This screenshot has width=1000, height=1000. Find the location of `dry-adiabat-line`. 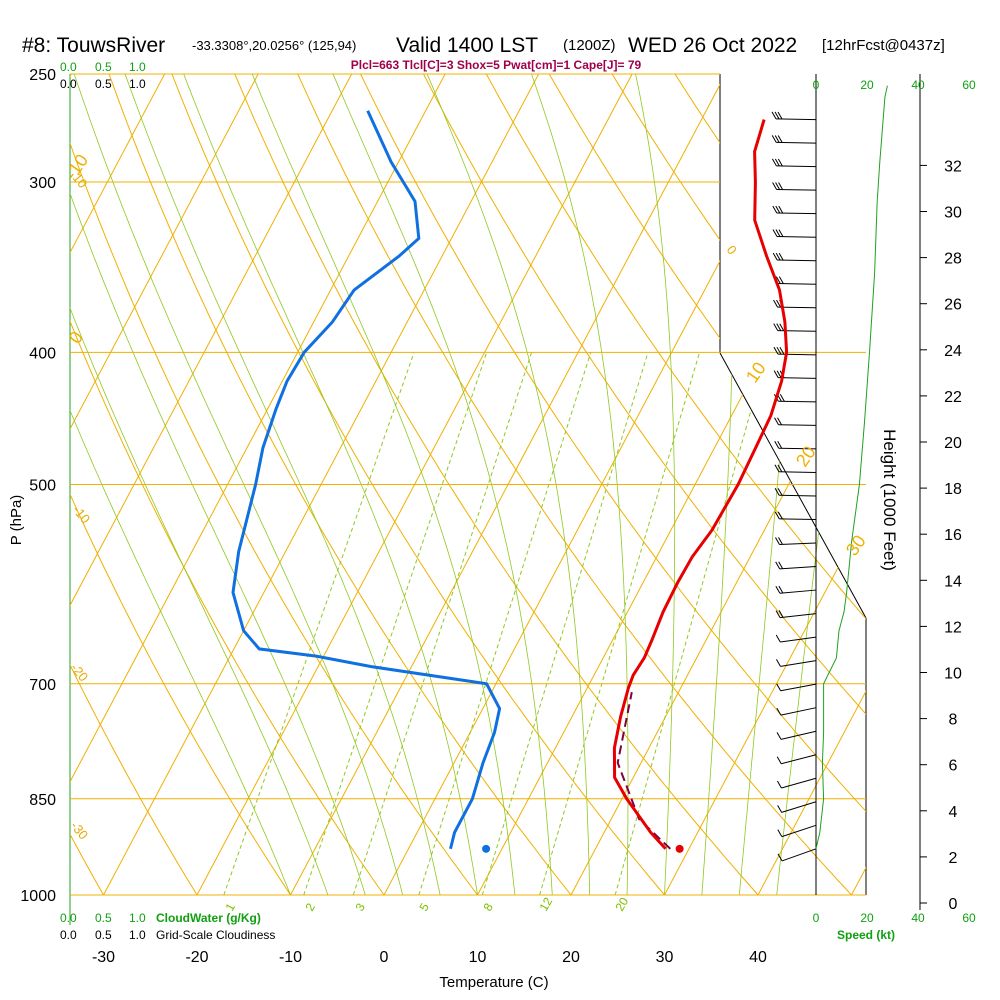

dry-adiabat-line is located at coordinates (134, 484).